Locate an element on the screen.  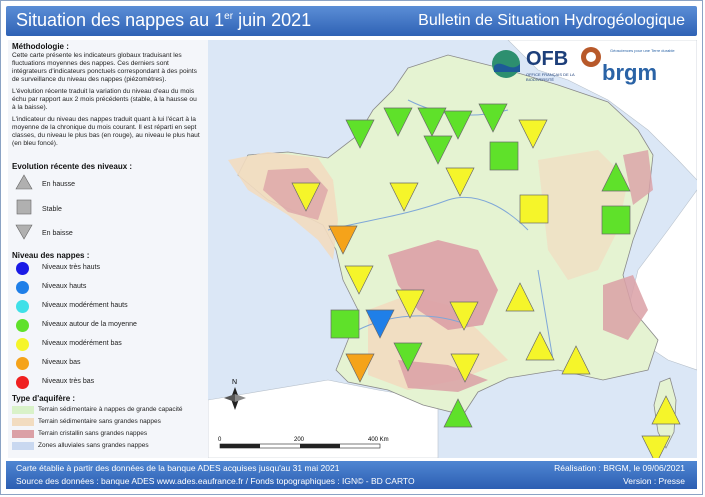
north-arrow-icon is located at coordinates (235, 398).